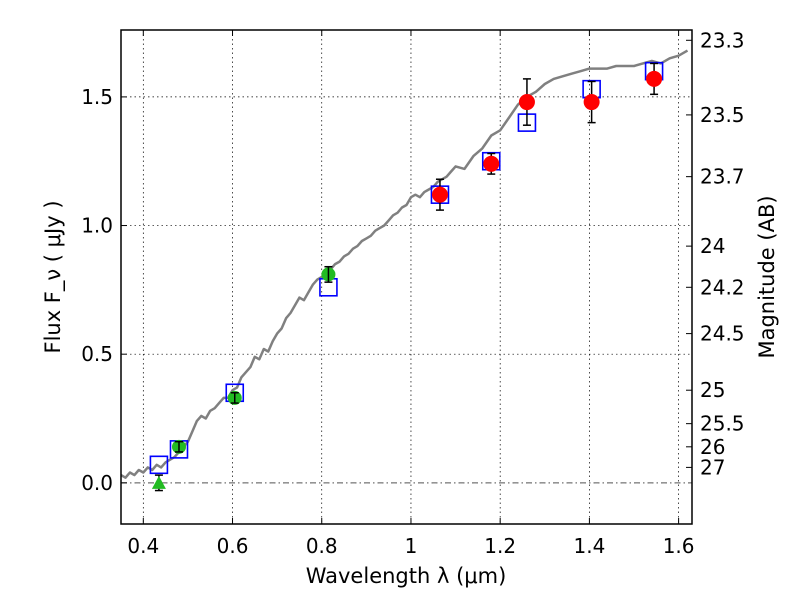 The height and width of the screenshot is (600, 800). I want to click on right-tick-label: 25.5, so click(722, 424).